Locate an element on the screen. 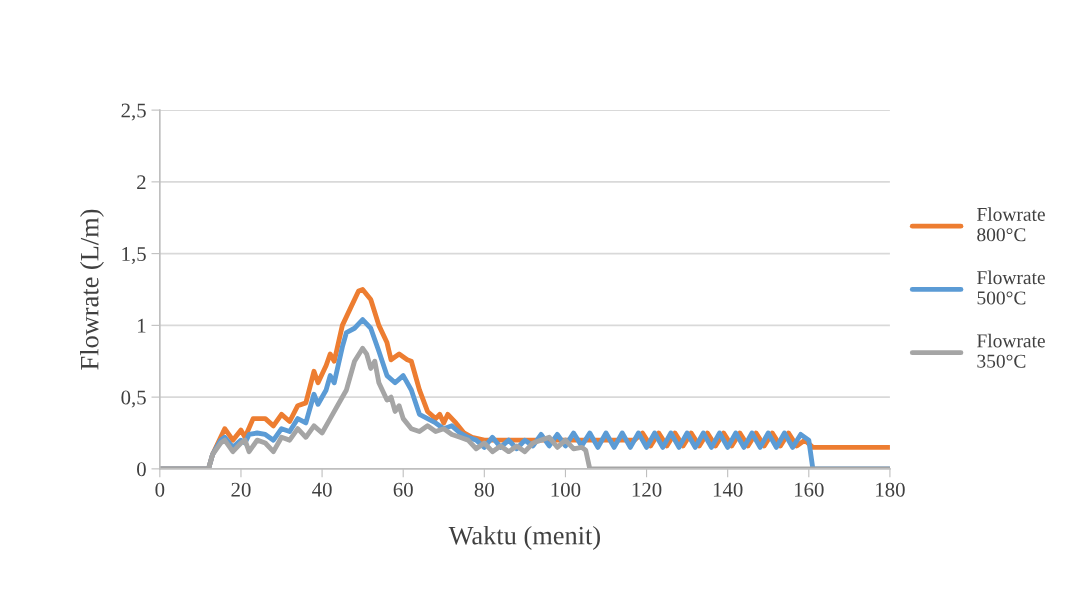 The height and width of the screenshot is (592, 1080). x-tick-label: 0 is located at coordinates (160, 489).